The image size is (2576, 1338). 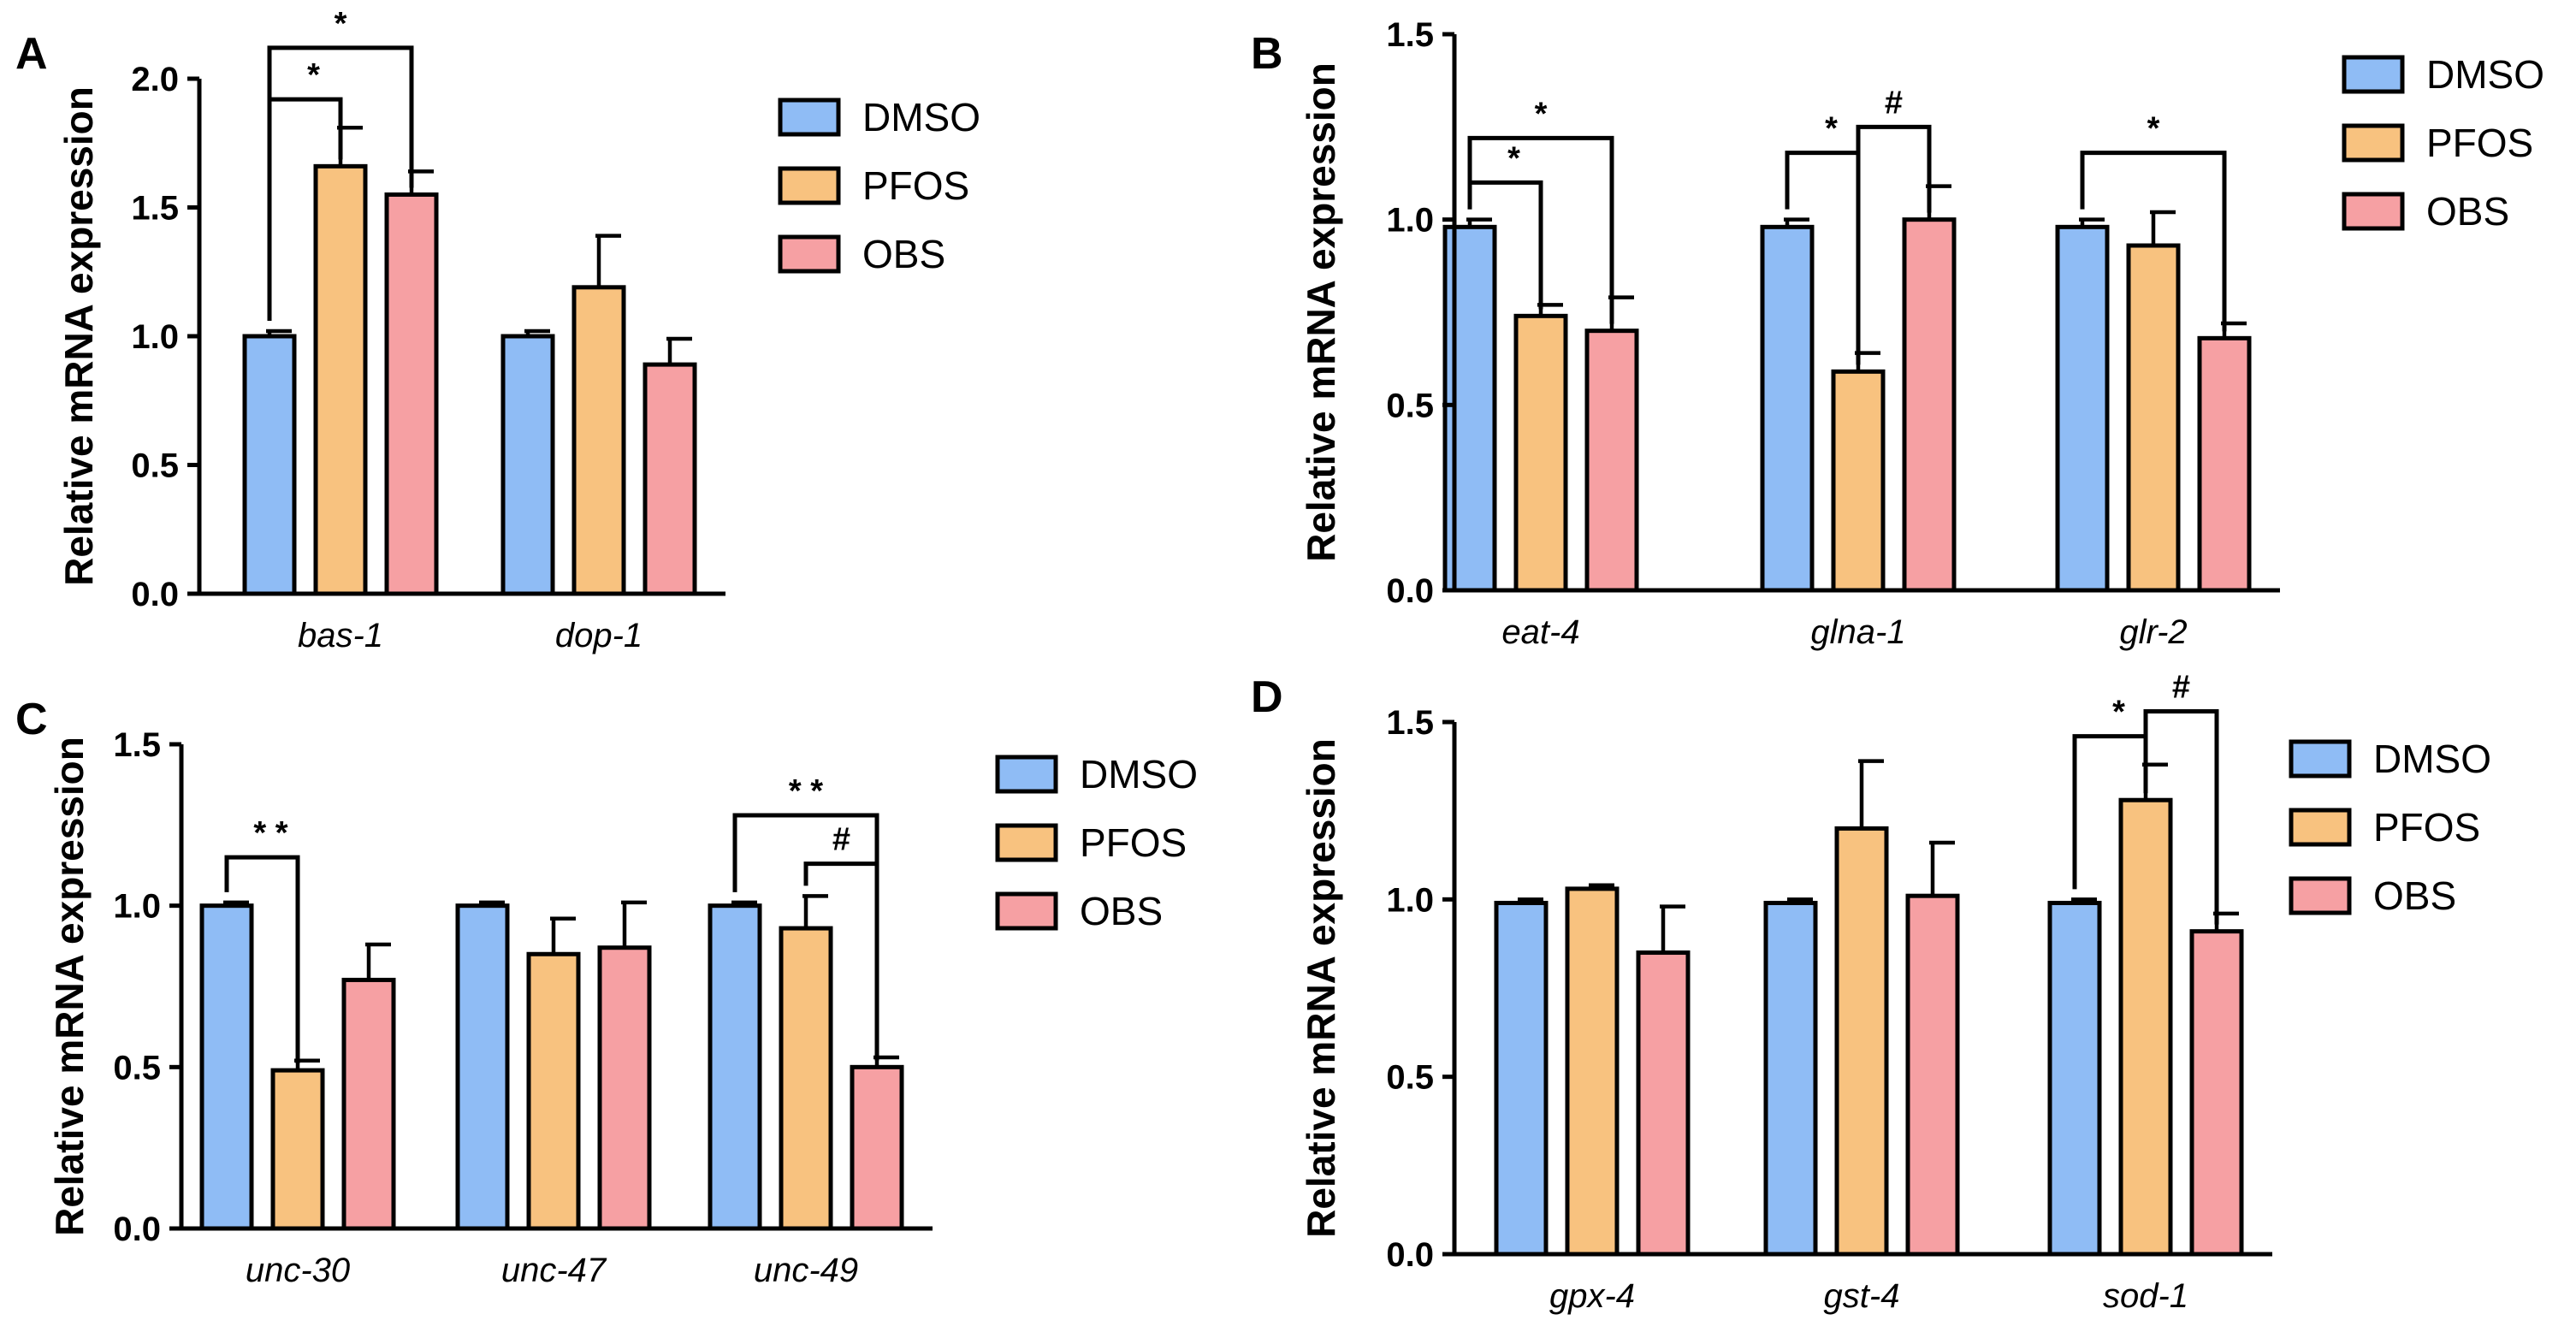 I want to click on x-category-label: unc-47, so click(x=554, y=1270).